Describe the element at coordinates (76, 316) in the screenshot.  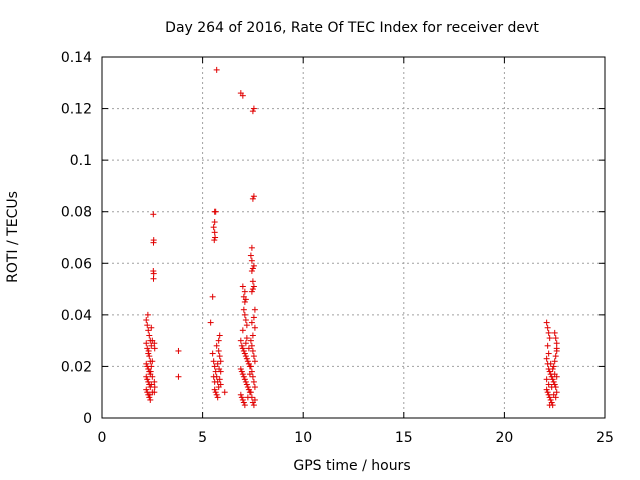
I see `y-tick-label: 0.04` at that location.